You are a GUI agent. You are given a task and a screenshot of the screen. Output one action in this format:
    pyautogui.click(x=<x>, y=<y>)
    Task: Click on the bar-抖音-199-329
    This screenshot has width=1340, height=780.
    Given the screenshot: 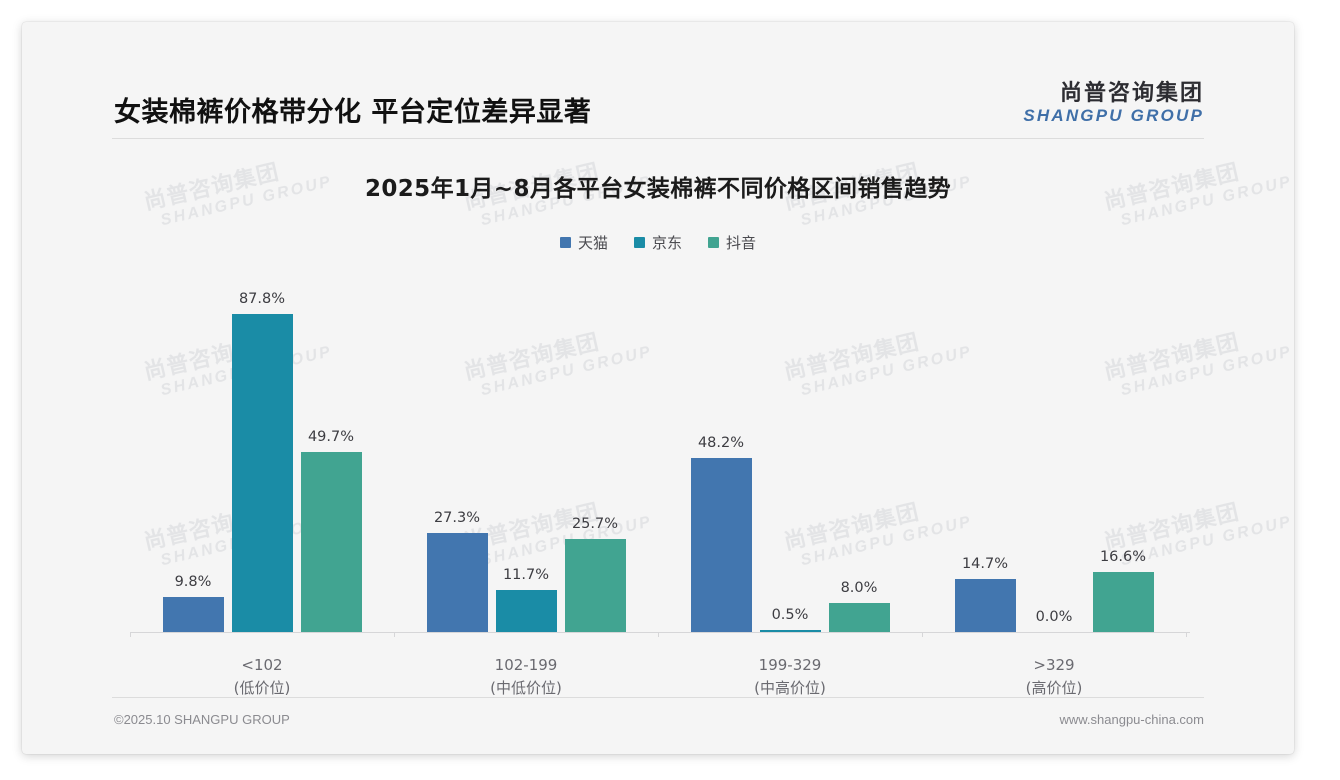 What is the action you would take?
    pyautogui.click(x=859, y=617)
    